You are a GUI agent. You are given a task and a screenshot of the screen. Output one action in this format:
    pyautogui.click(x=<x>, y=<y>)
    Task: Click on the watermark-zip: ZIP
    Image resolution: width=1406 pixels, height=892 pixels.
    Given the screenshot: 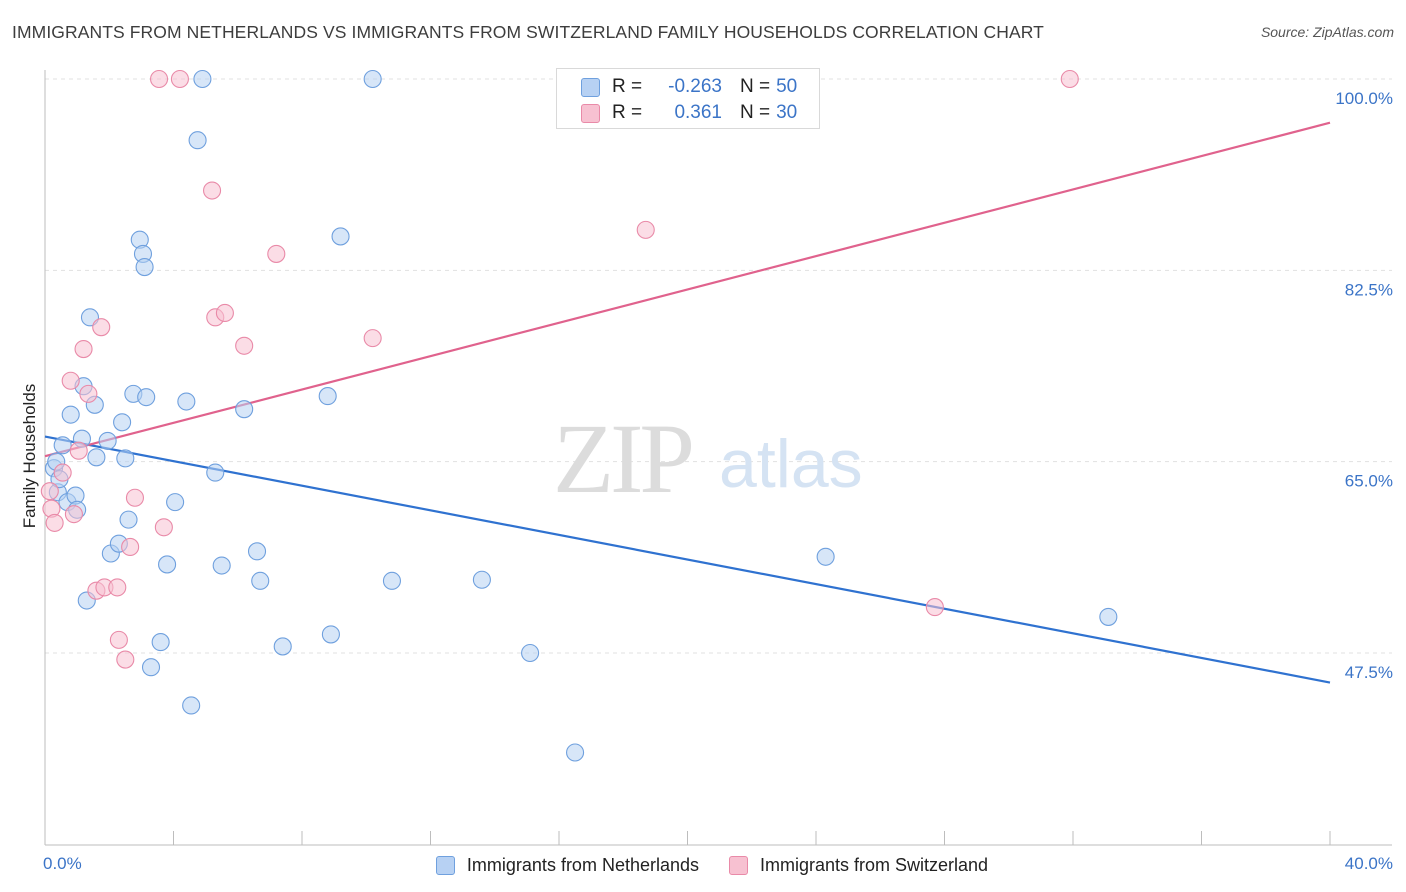 What is the action you would take?
    pyautogui.click(x=622, y=458)
    